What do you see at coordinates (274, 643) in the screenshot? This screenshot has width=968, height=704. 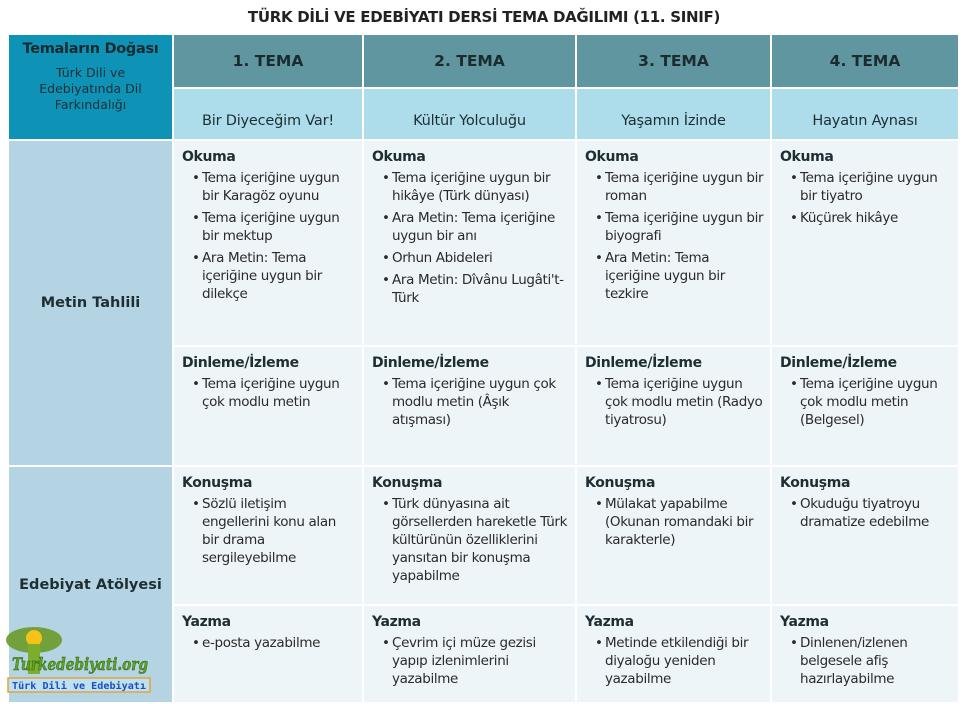 I see `list-item: e-posta yazabilme` at bounding box center [274, 643].